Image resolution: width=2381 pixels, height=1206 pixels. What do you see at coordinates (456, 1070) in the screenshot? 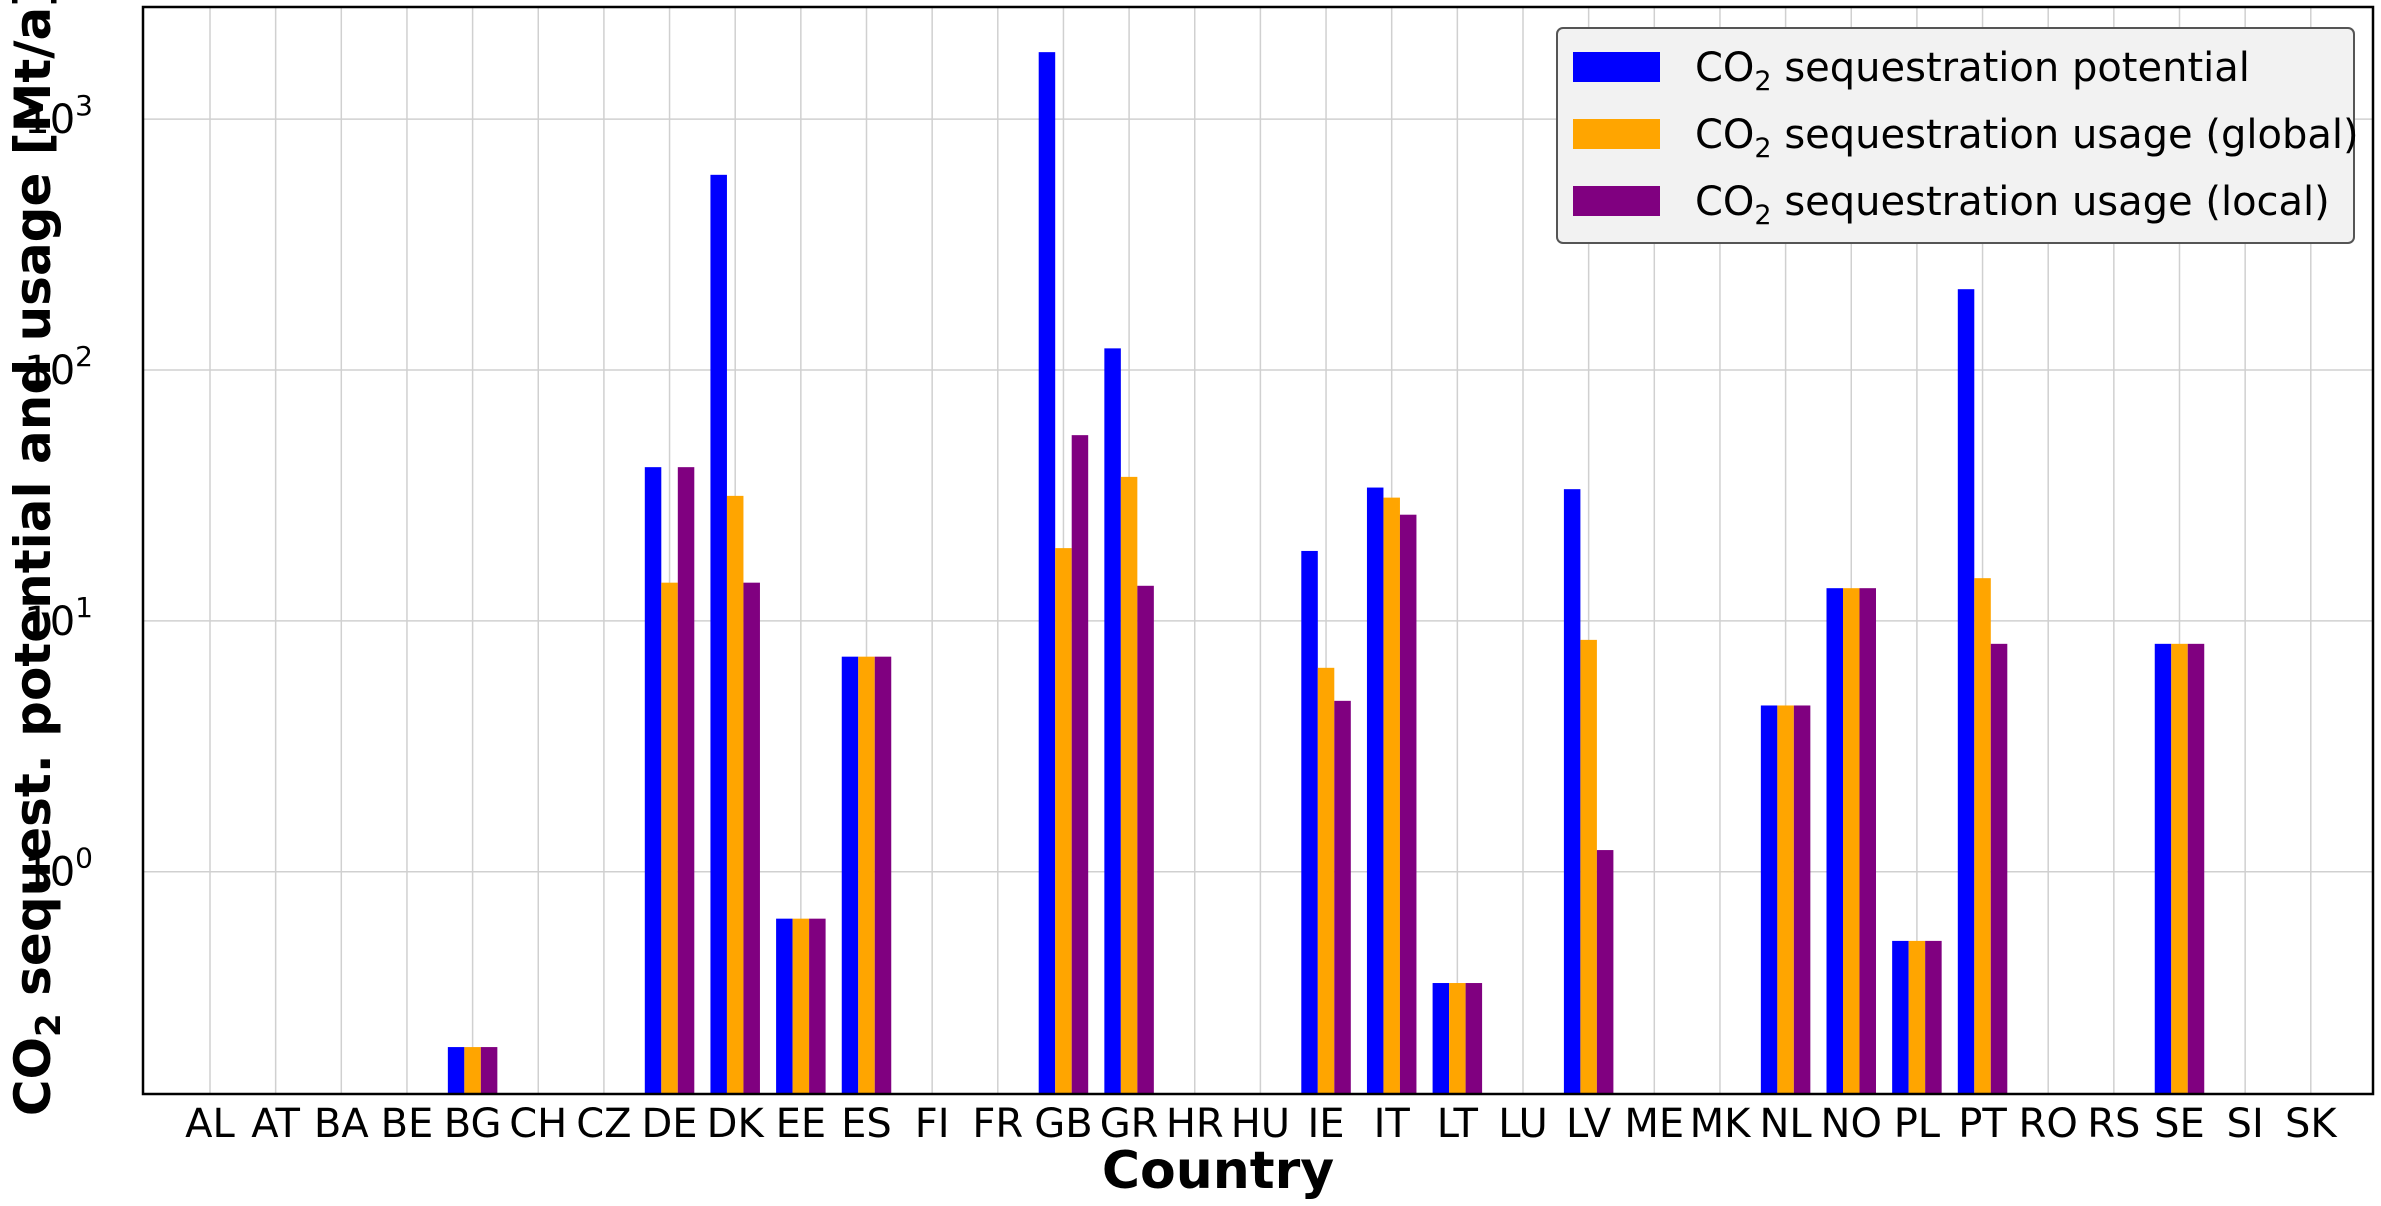
I see `bar-BG-s1` at bounding box center [456, 1070].